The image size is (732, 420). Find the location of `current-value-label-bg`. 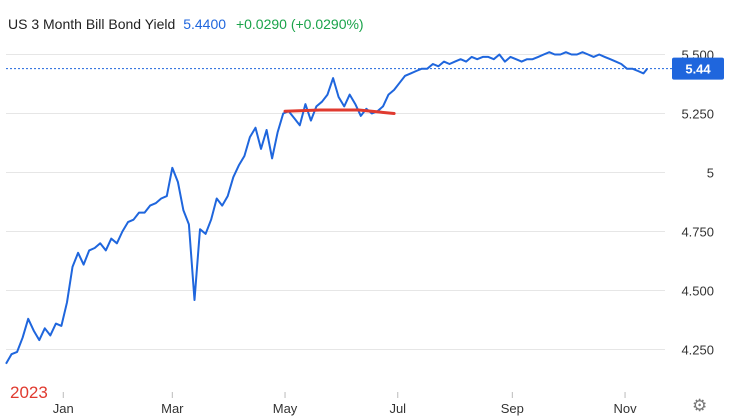

current-value-label-bg is located at coordinates (698, 68).